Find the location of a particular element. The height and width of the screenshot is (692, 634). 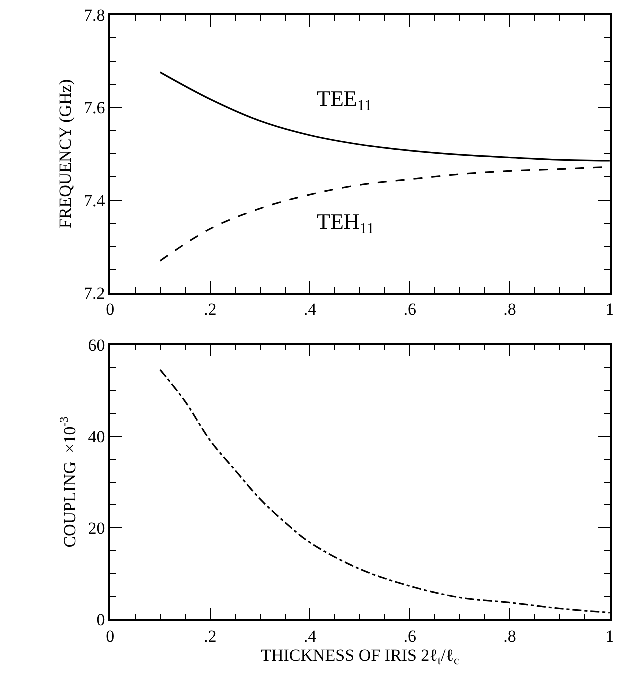

y-tick-label: 7.6 is located at coordinates (95, 108).